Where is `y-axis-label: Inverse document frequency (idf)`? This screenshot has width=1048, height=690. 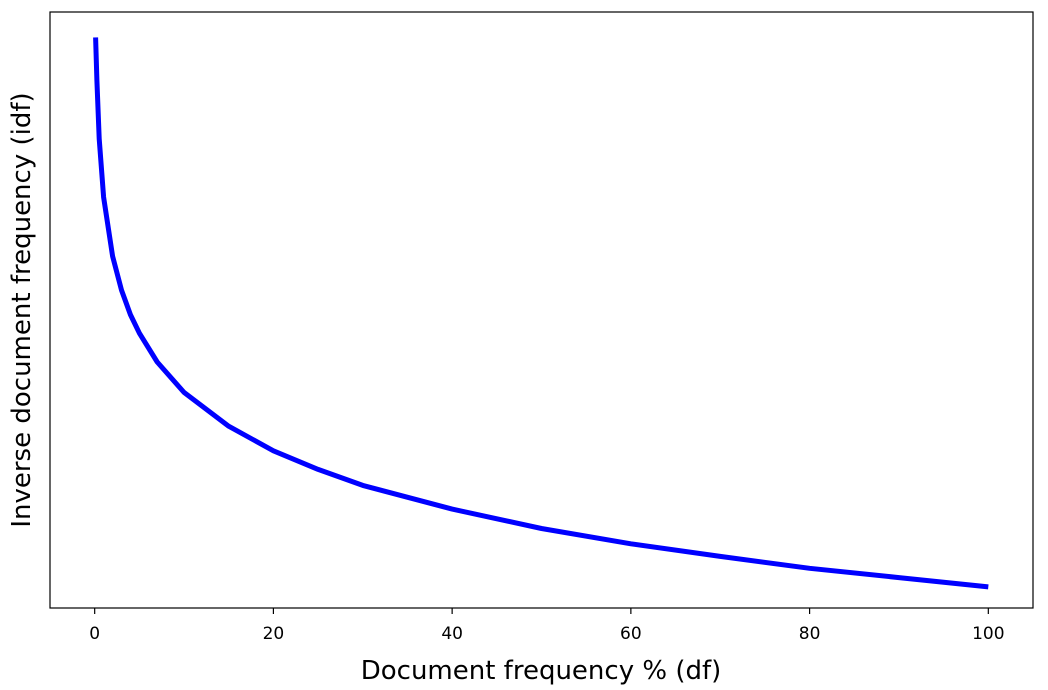 y-axis-label: Inverse document frequency (idf) is located at coordinates (22, 309).